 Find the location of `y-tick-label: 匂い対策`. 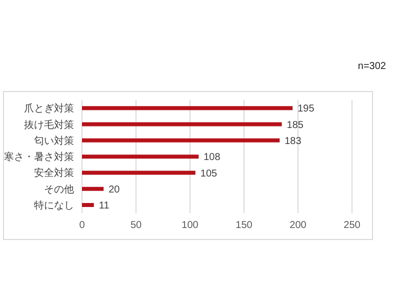

y-tick-label: 匂い対策 is located at coordinates (54, 140).